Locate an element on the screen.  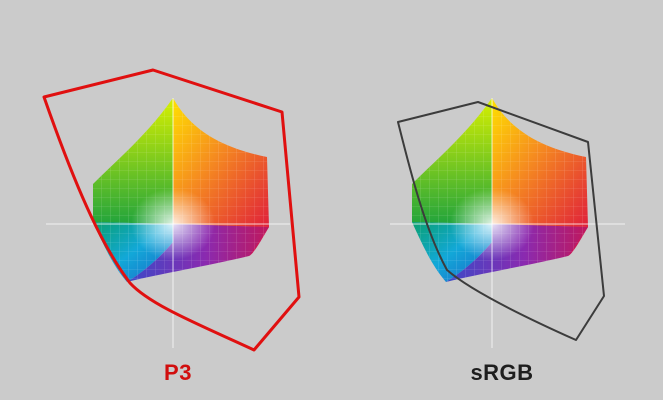
p3-color-solid is located at coordinates (181, 190).